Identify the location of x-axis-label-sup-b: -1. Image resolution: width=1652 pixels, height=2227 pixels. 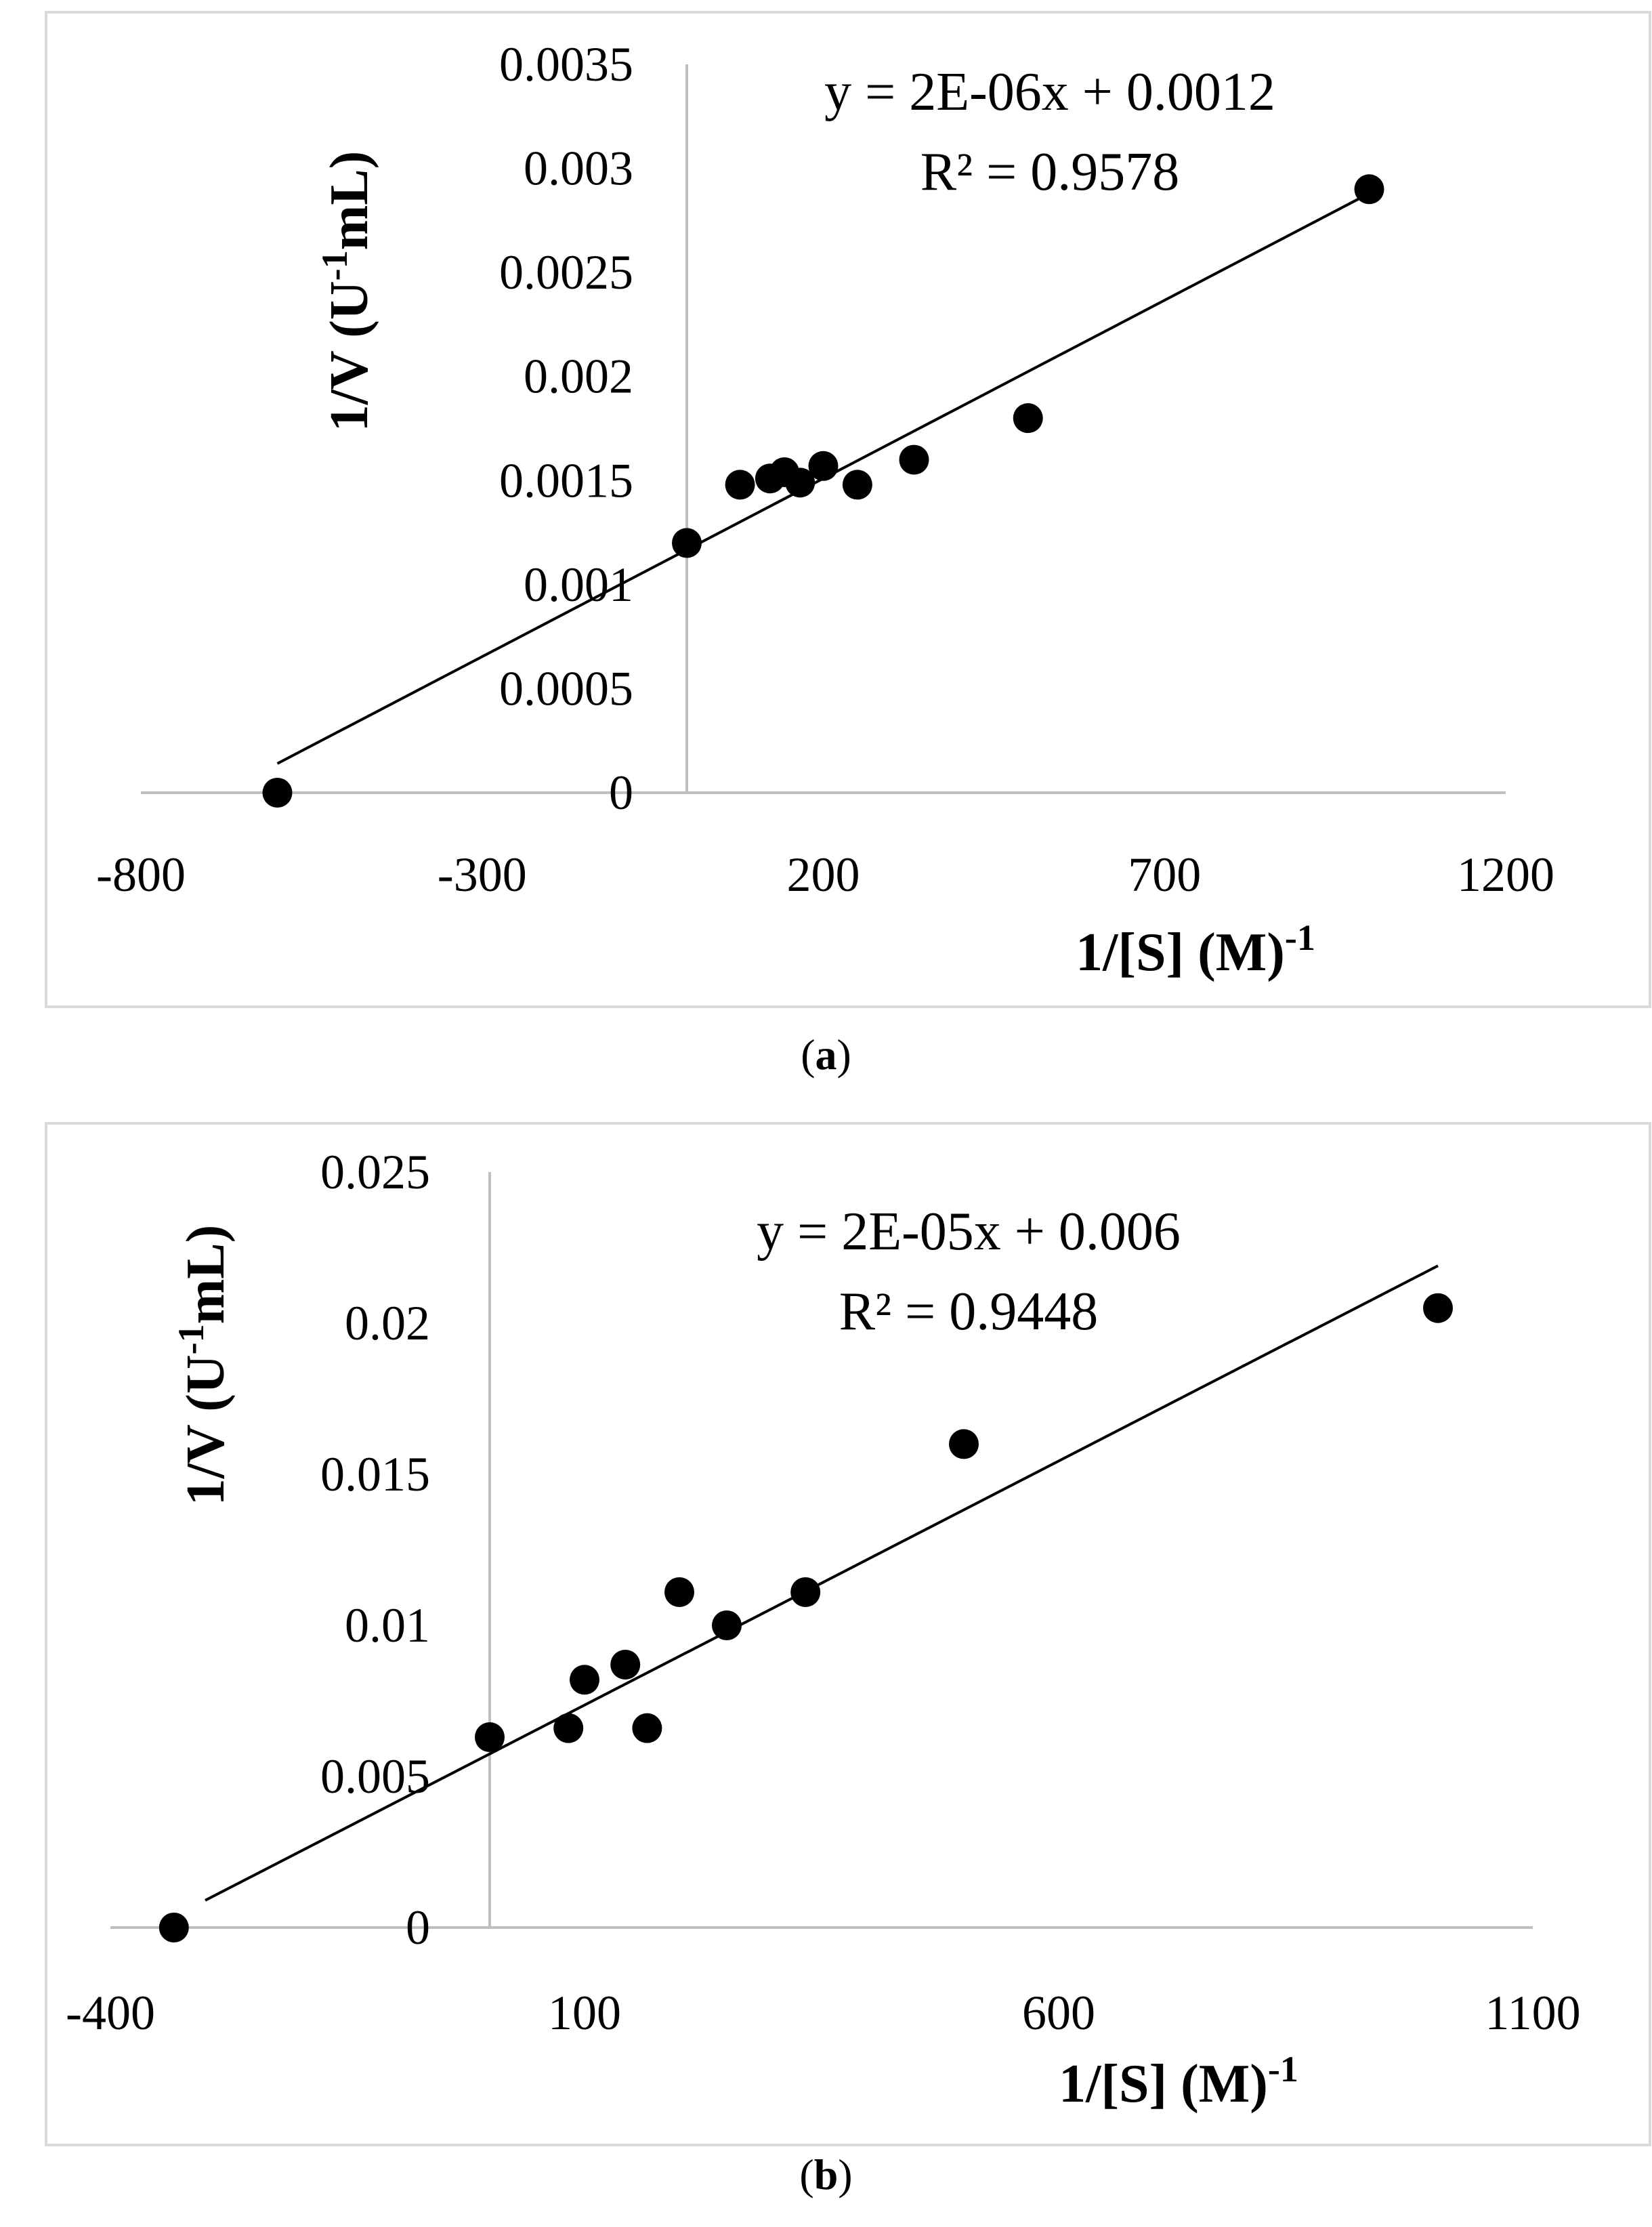
(1283, 2069).